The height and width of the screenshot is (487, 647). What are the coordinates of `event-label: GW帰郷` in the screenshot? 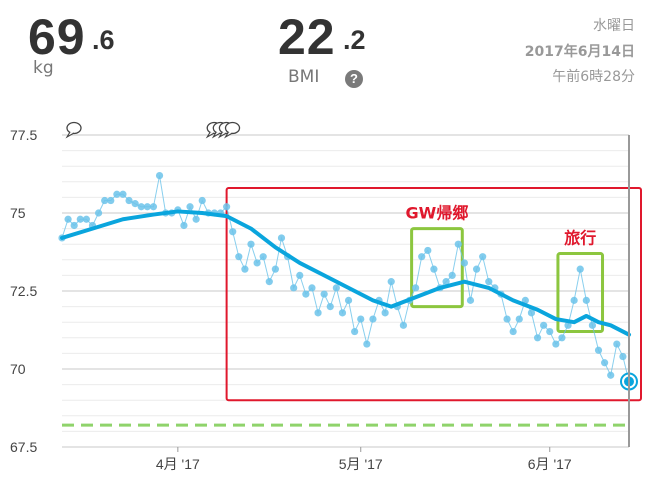 It's located at (437, 213).